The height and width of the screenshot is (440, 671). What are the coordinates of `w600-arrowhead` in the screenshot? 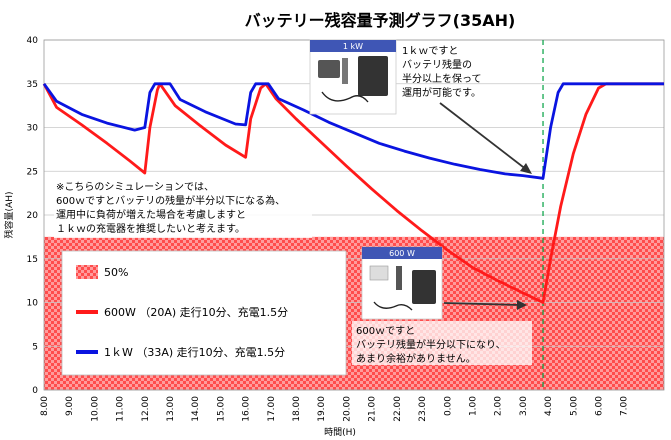 It's located at (522, 305).